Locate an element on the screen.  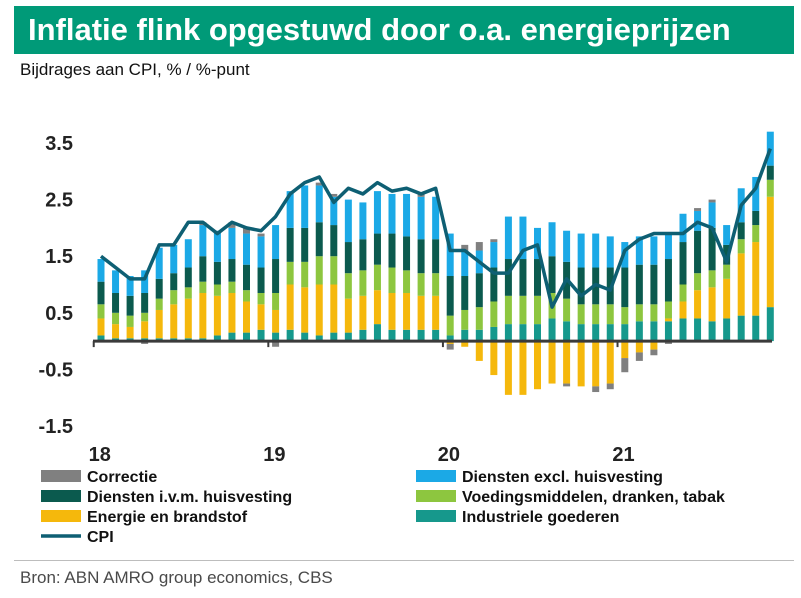
bar-diensten_huis-undefined is located at coordinates (770, 172).